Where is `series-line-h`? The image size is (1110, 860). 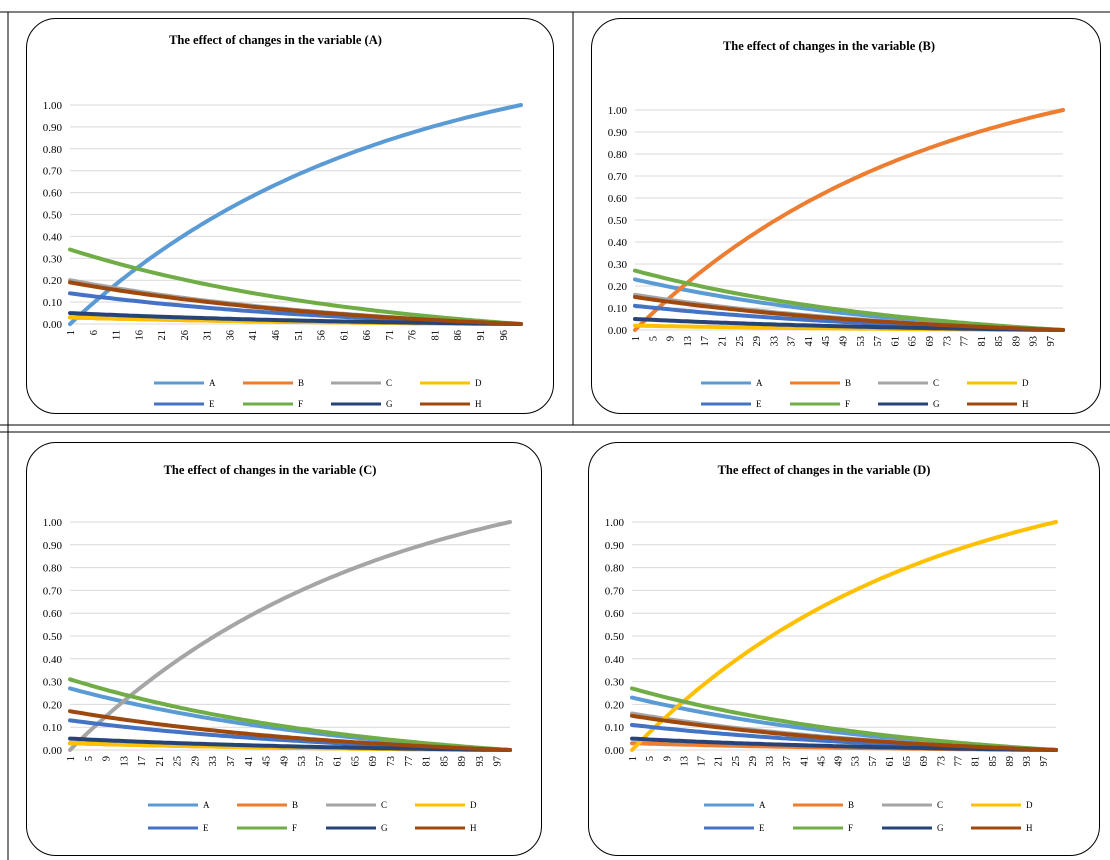
series-line-h is located at coordinates (849, 313).